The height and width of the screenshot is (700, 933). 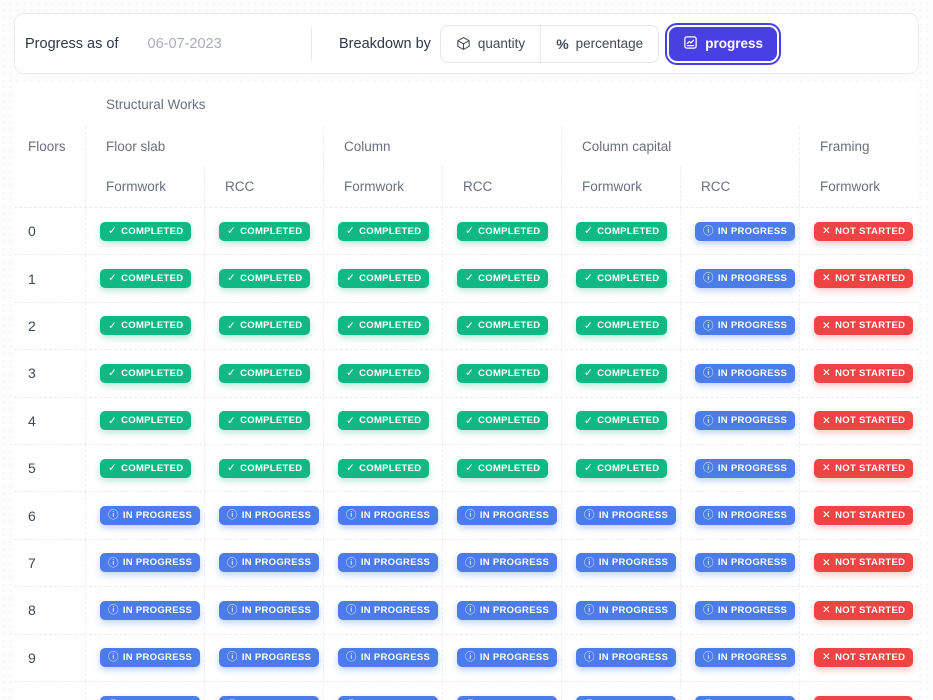 I want to click on column-header-floors: Floors, so click(x=50, y=146).